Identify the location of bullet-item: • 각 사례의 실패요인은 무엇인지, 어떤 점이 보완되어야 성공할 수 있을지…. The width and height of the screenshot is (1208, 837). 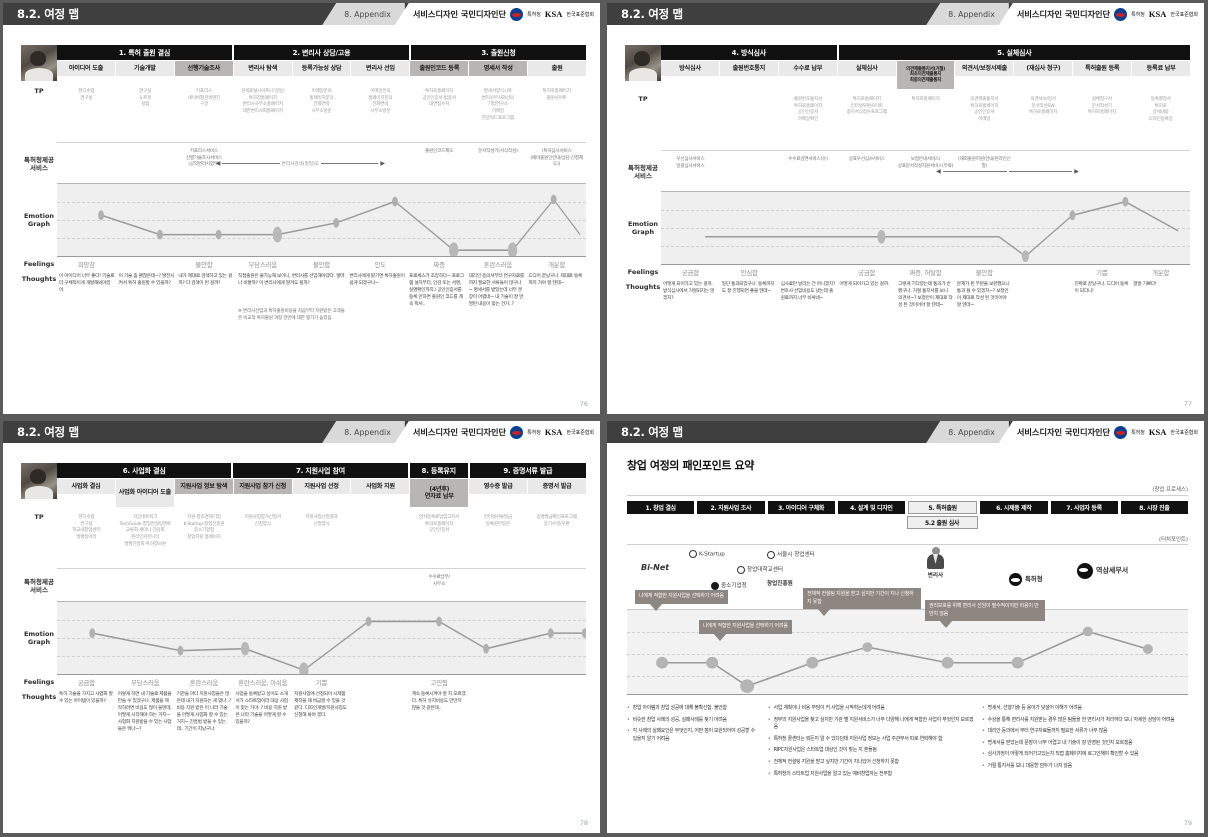
(691, 735).